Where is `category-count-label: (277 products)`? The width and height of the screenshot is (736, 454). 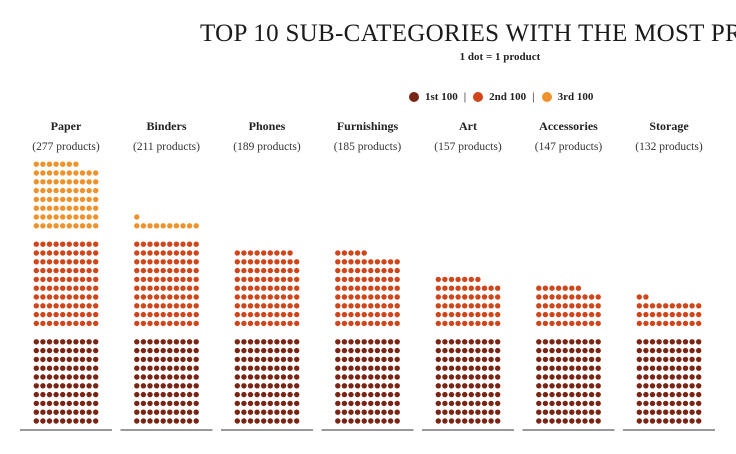 category-count-label: (277 products) is located at coordinates (66, 147).